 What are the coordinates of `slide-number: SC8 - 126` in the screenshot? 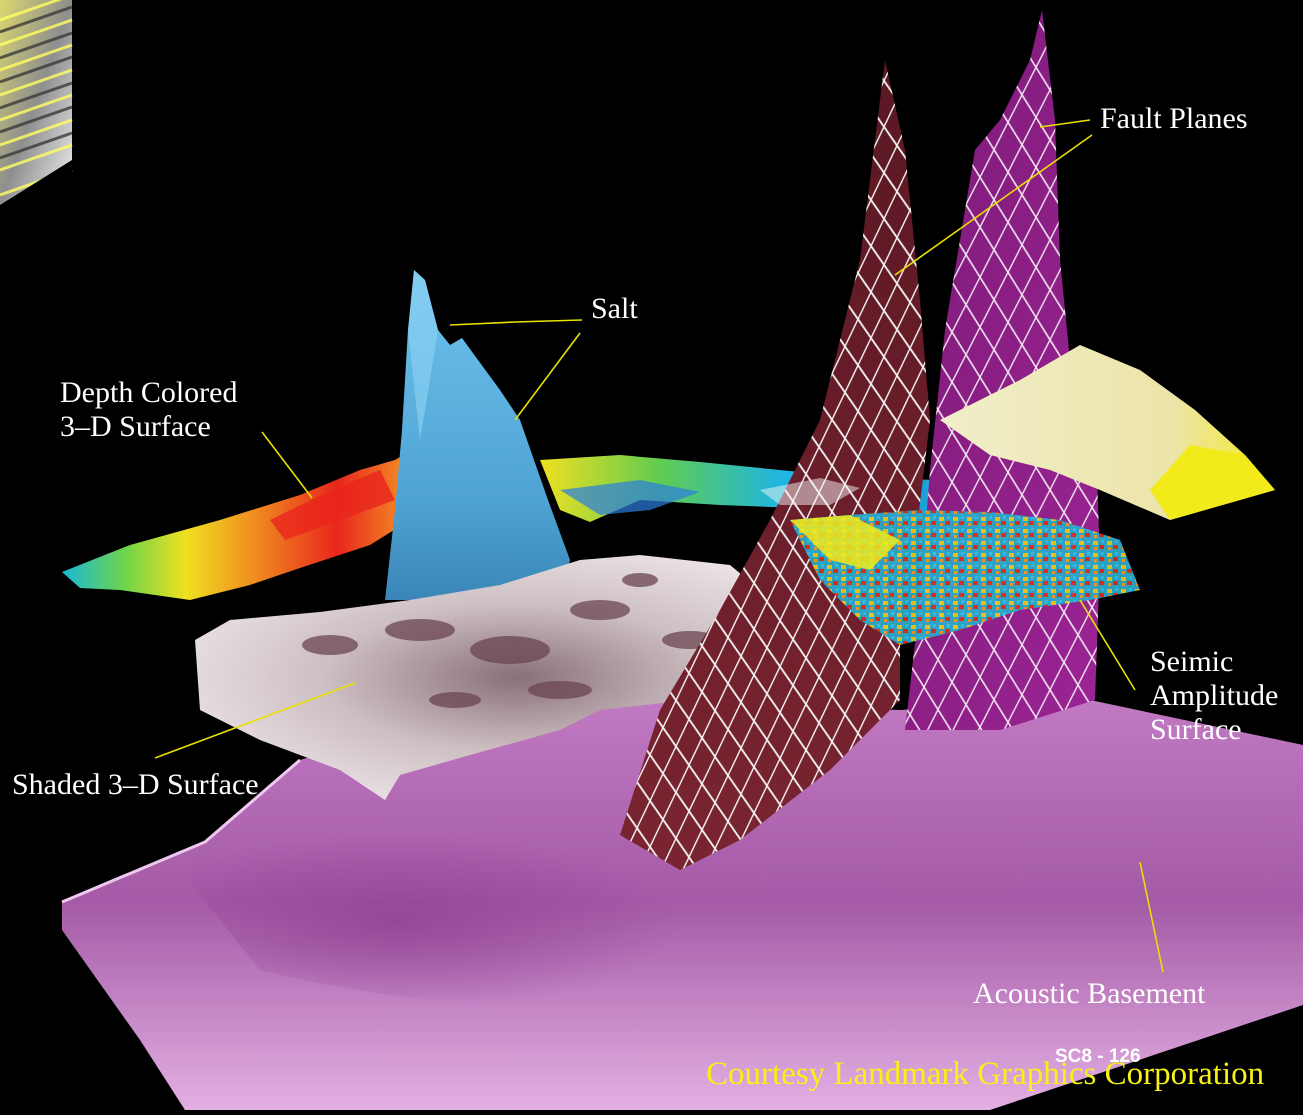 It's located at (1098, 1057).